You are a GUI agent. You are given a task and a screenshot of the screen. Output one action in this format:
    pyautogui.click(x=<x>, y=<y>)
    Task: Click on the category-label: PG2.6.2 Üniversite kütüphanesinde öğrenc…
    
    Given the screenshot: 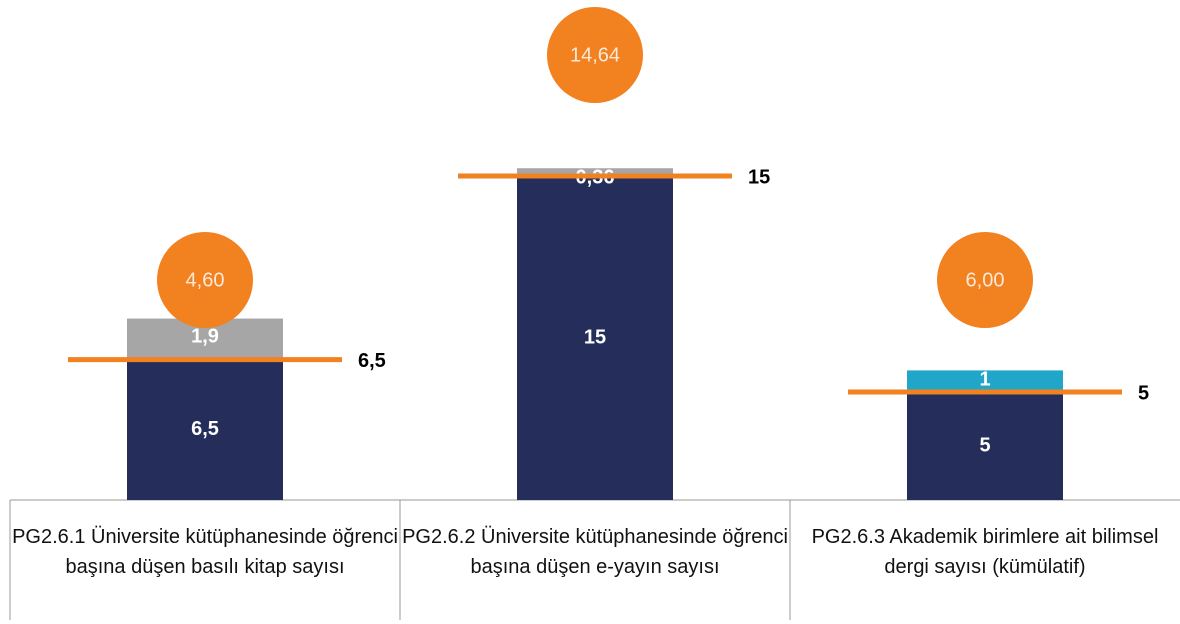 What is the action you would take?
    pyautogui.click(x=595, y=552)
    